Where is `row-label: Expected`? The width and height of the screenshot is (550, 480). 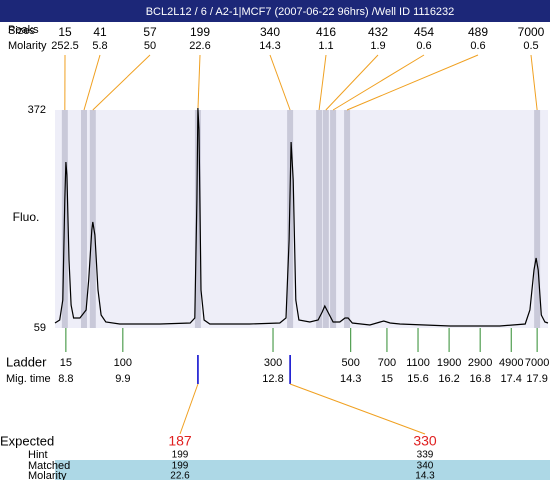
row-label: Expected is located at coordinates (27, 440).